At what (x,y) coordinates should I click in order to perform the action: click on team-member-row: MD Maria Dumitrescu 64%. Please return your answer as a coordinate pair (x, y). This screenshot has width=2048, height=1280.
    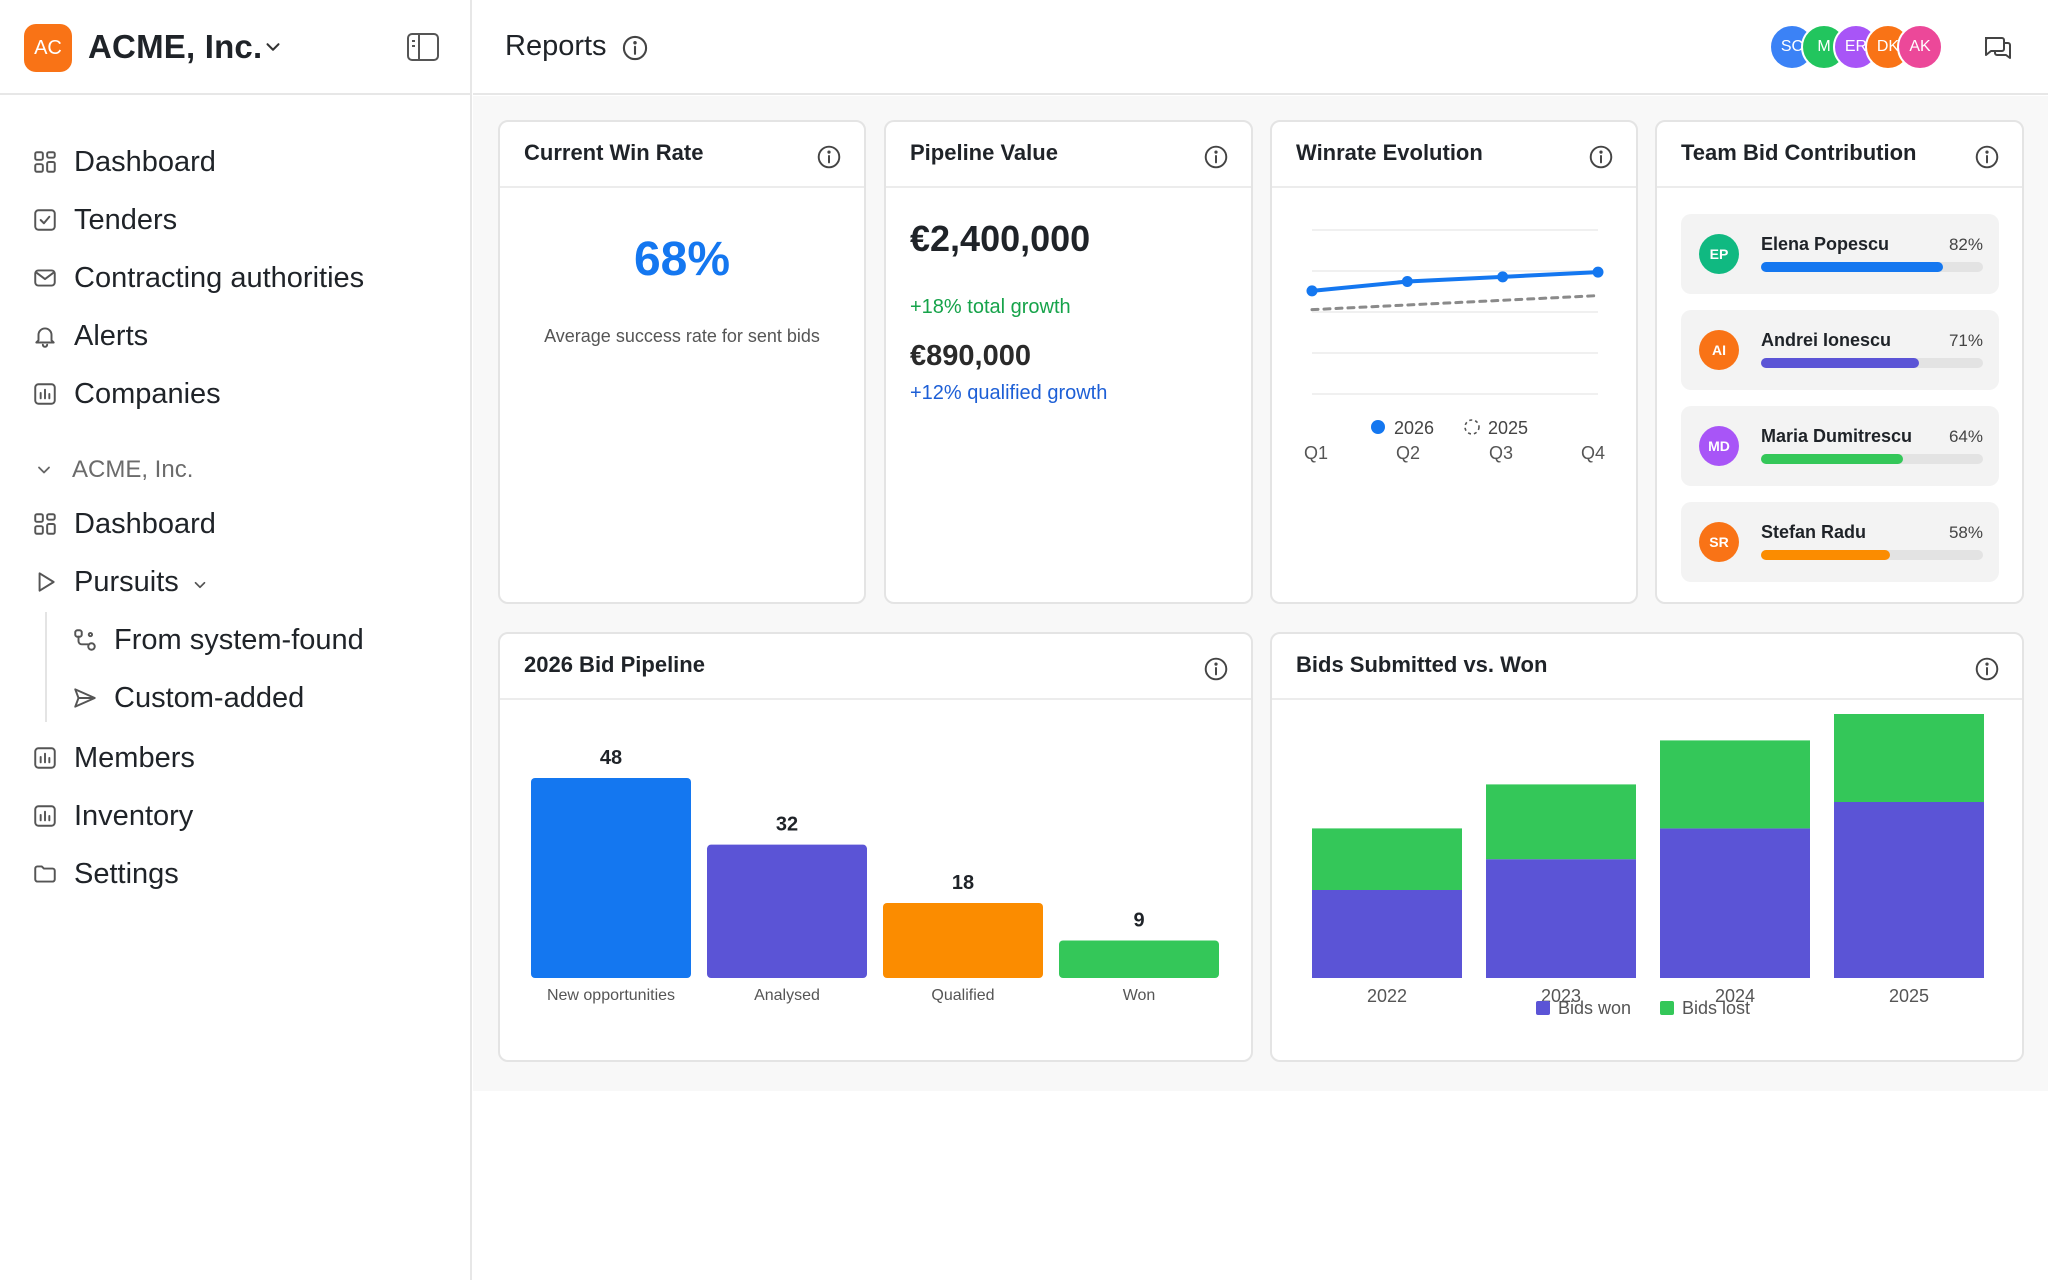
    Looking at the image, I should click on (1840, 446).